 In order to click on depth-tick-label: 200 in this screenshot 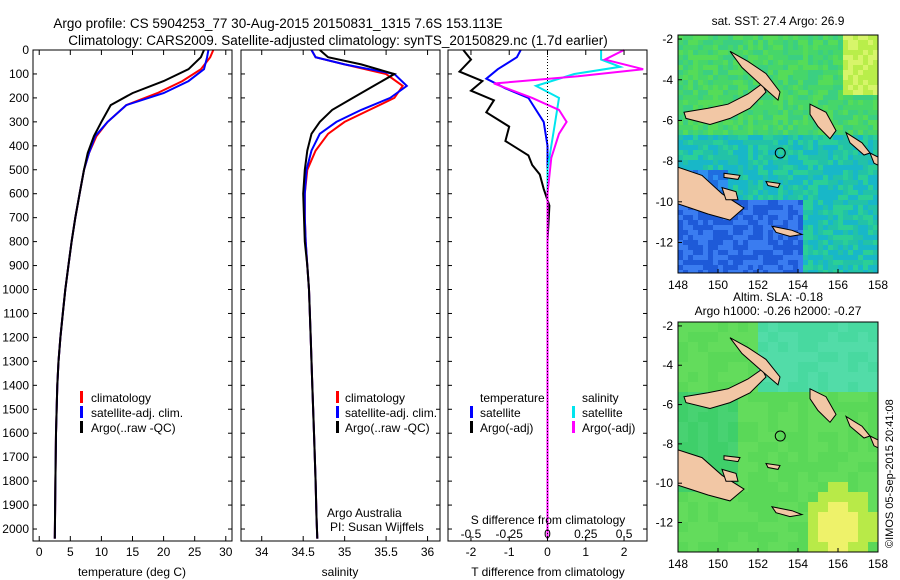, I will do `click(19, 98)`.